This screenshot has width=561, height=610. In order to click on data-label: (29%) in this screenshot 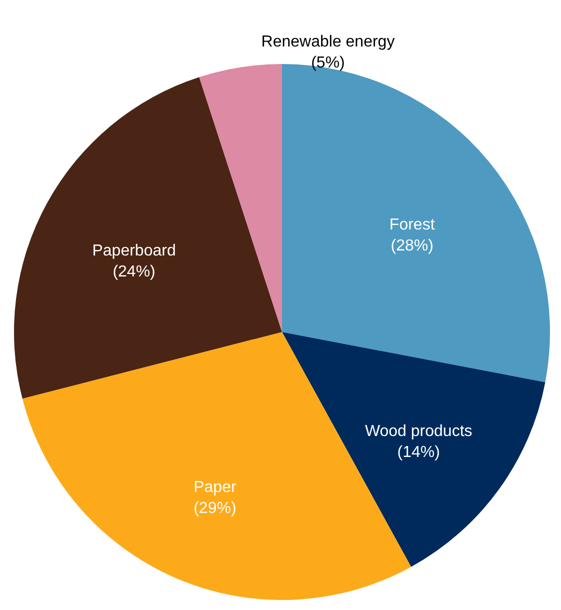, I will do `click(215, 508)`.